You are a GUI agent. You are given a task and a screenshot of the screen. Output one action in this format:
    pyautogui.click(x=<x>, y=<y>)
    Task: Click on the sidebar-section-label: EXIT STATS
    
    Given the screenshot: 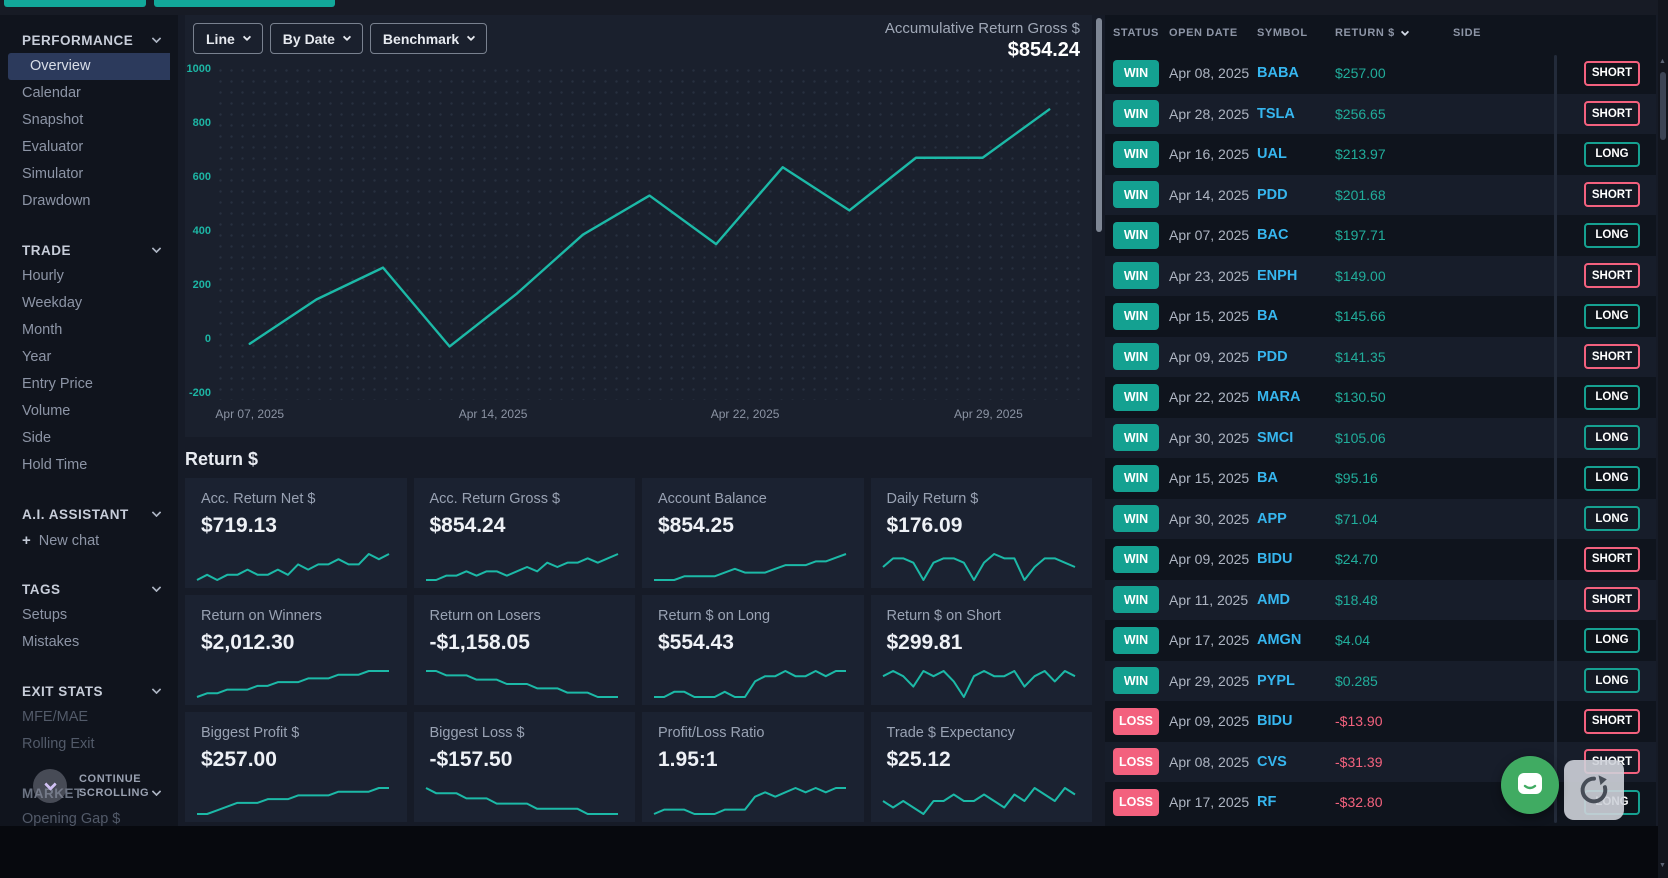 What is the action you would take?
    pyautogui.click(x=63, y=691)
    